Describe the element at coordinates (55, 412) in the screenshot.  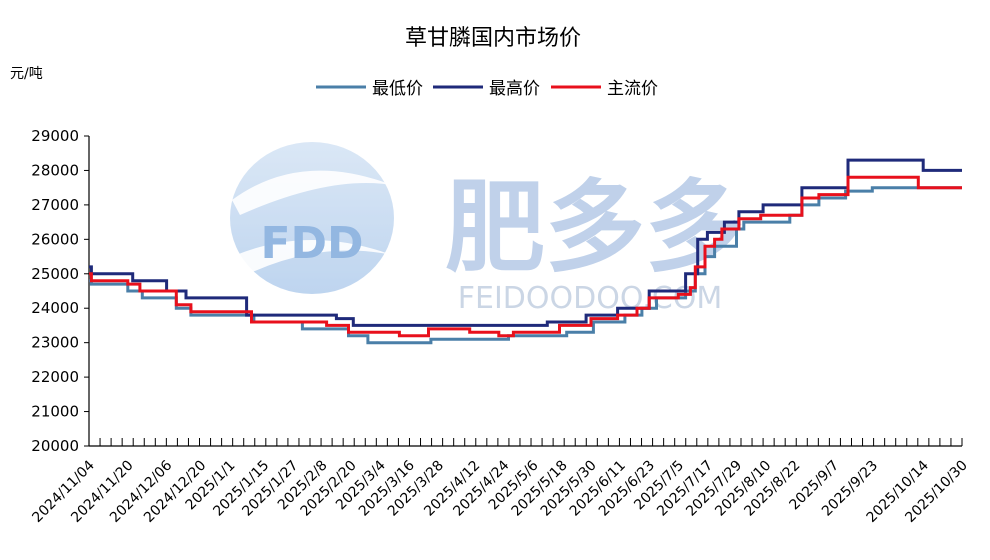
I see `y-tick-label: 21000` at that location.